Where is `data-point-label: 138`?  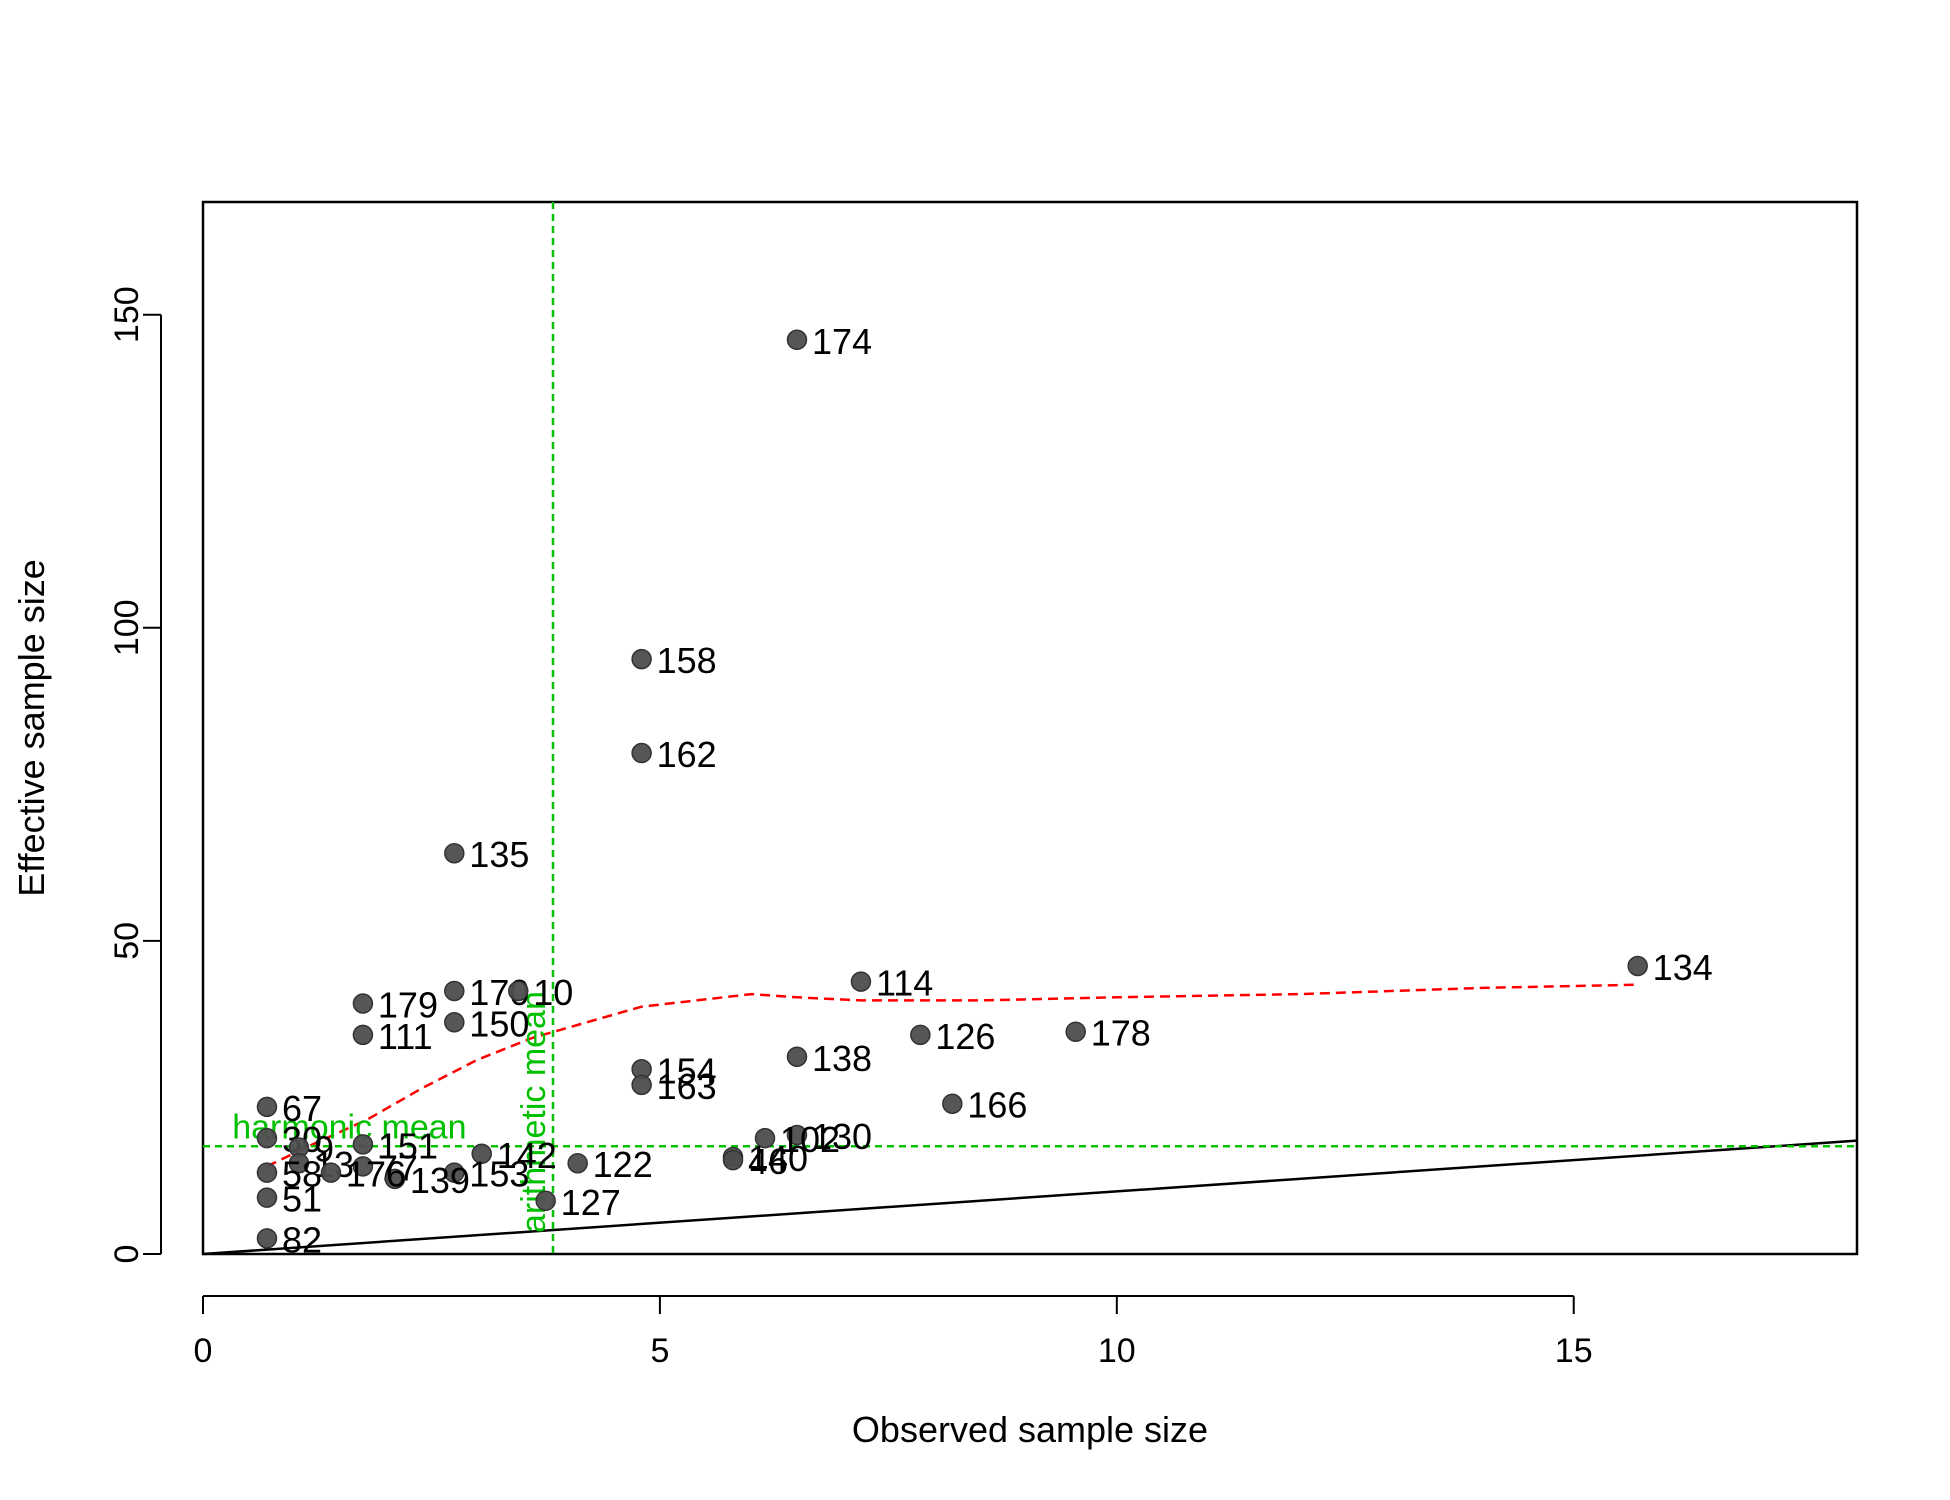
data-point-label: 138 is located at coordinates (842, 1058).